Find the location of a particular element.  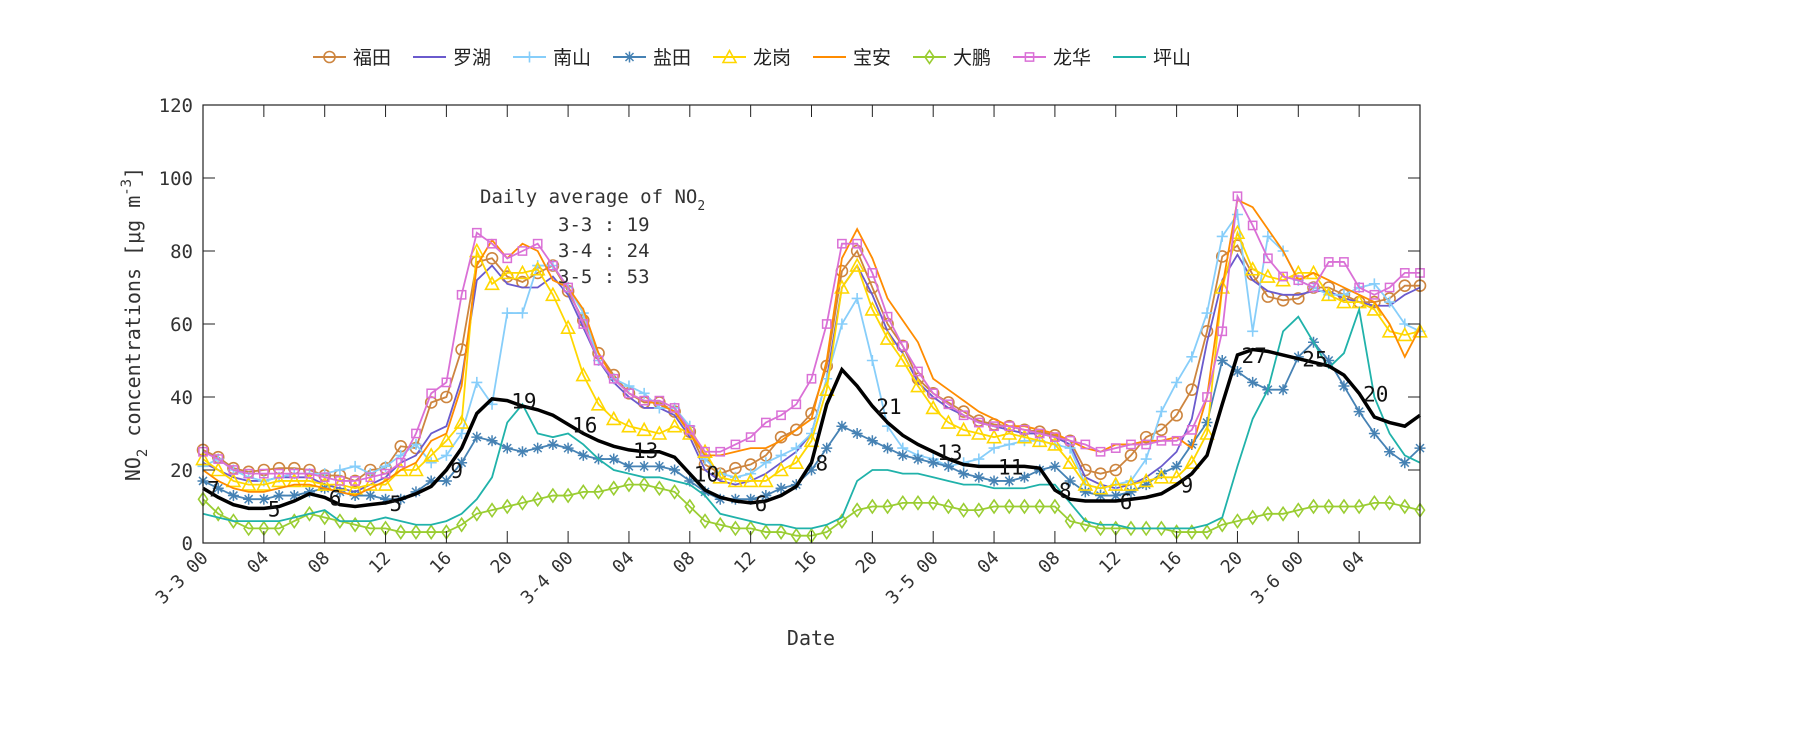

x-tick-label: 3-3 00 is located at coordinates (182, 578).